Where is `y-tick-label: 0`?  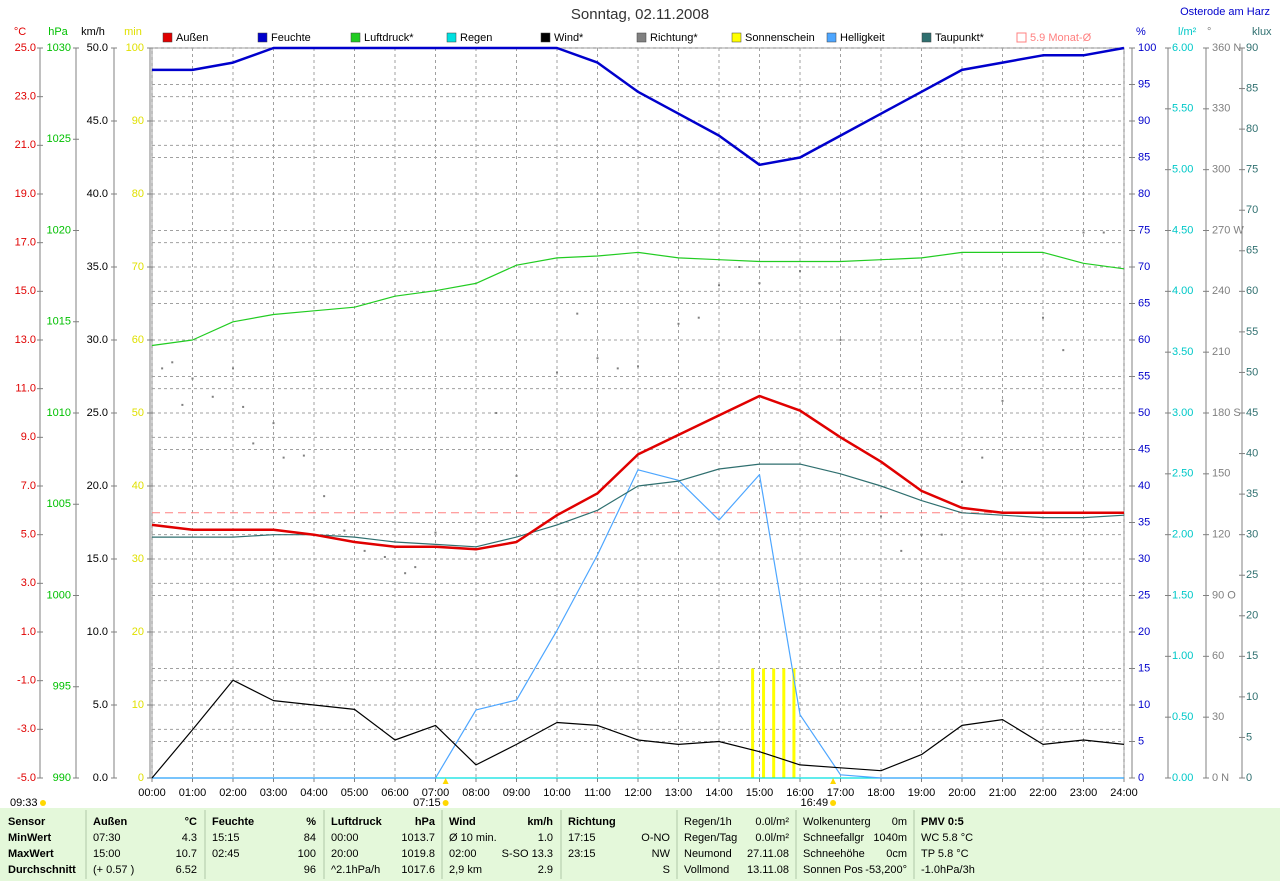
y-tick-label: 0 is located at coordinates (1141, 778).